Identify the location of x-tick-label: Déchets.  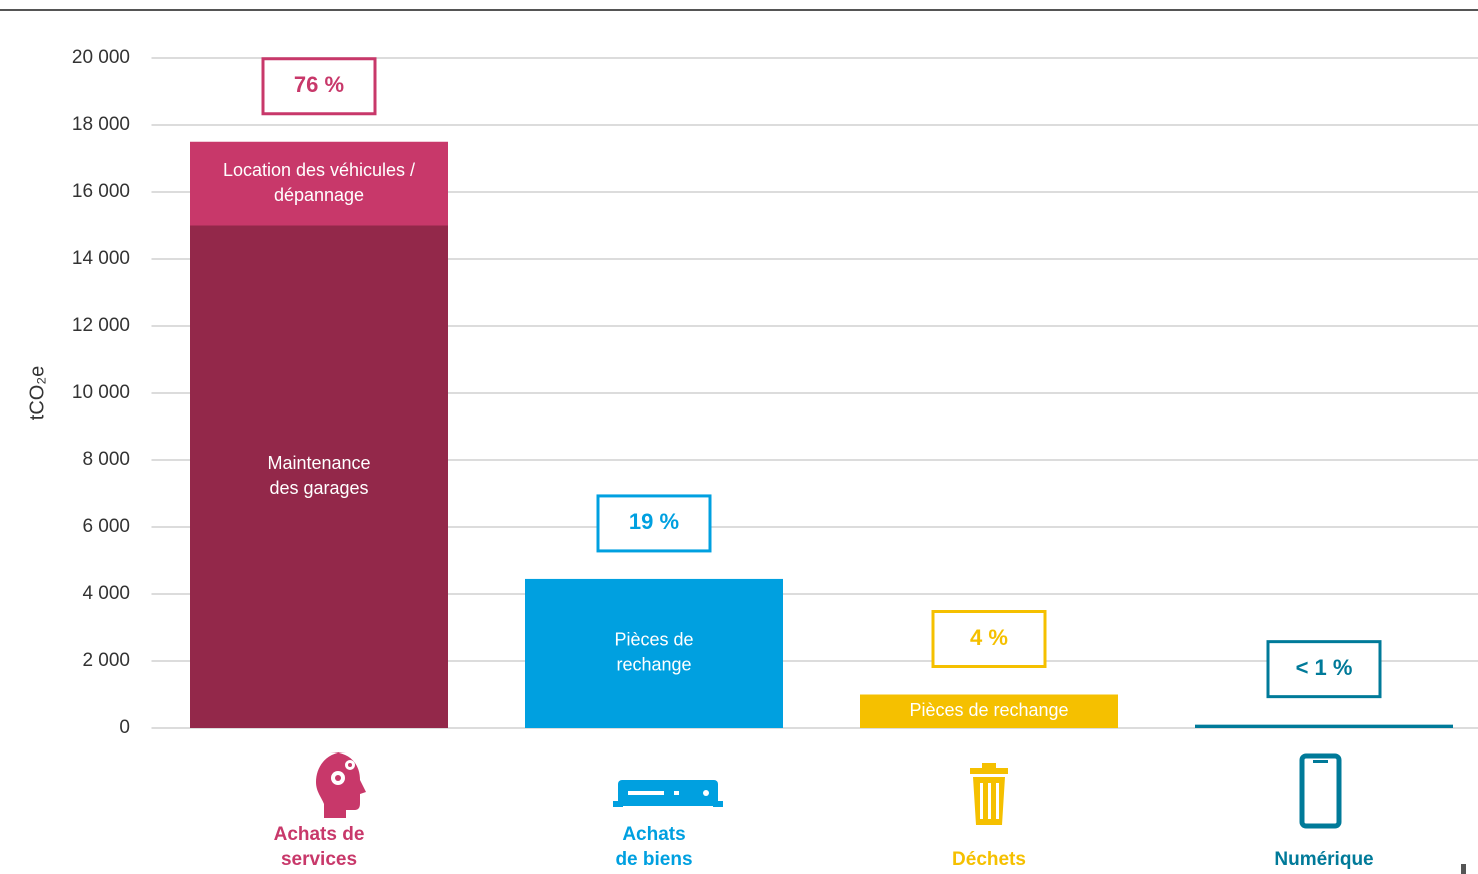
(989, 859).